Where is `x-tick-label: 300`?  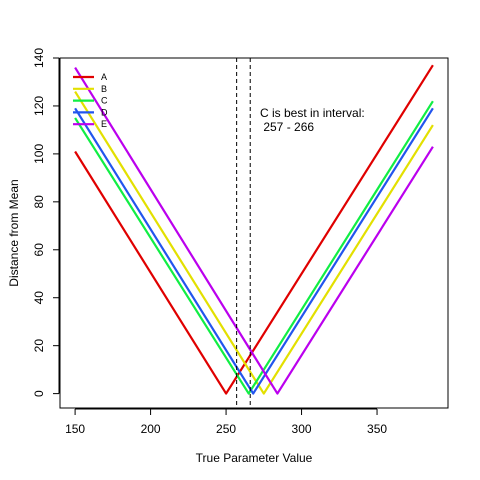
x-tick-label: 300 is located at coordinates (302, 429).